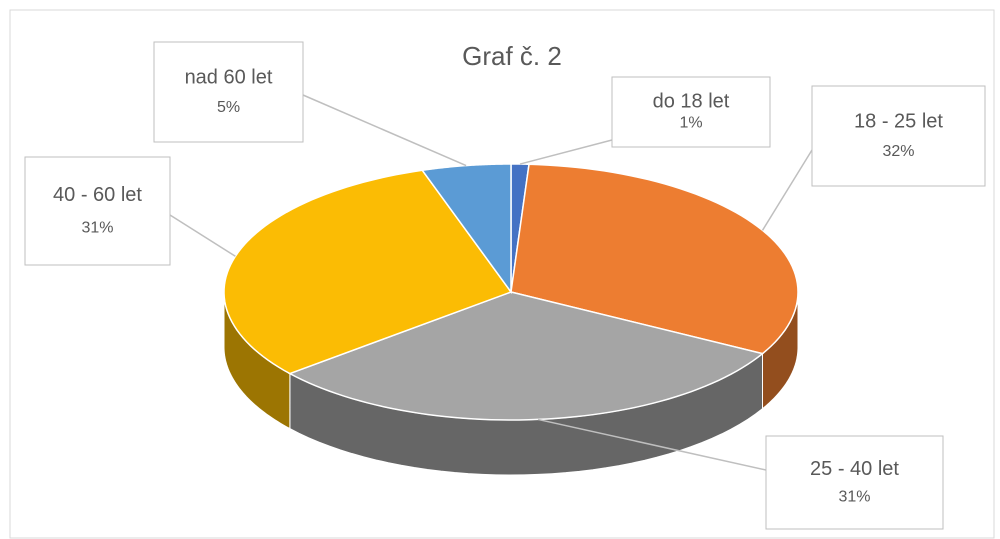 This screenshot has height=539, width=1000. I want to click on category-label: do 18 let, so click(691, 101).